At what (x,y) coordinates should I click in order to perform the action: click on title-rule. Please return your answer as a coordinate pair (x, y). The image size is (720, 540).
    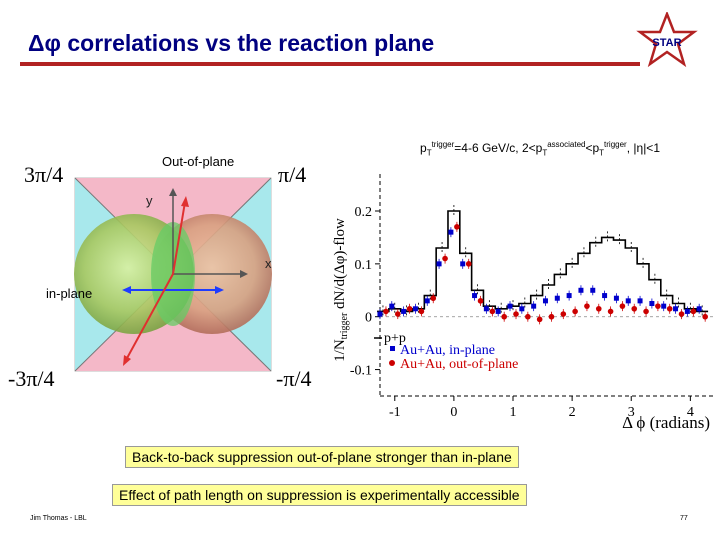
    Looking at the image, I should click on (330, 64).